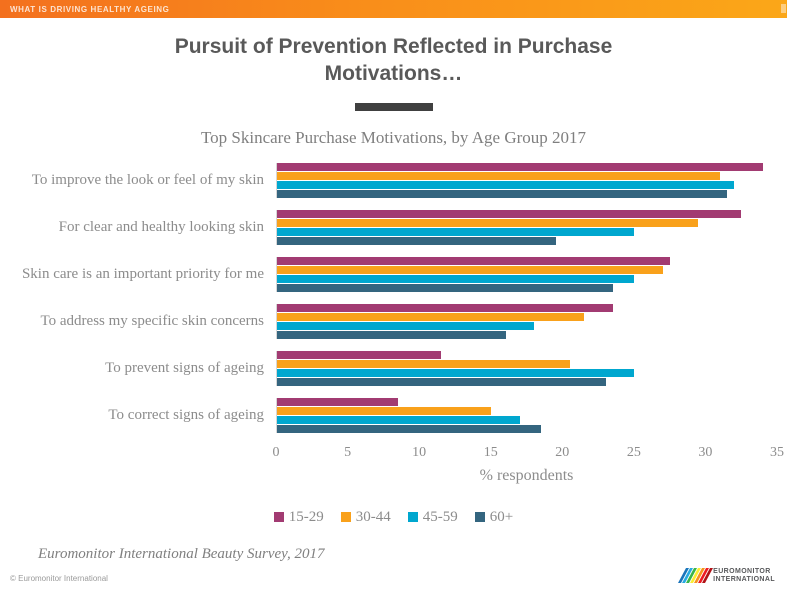 The height and width of the screenshot is (591, 787). Describe the element at coordinates (419, 452) in the screenshot. I see `x-axis-tick: 10` at that location.